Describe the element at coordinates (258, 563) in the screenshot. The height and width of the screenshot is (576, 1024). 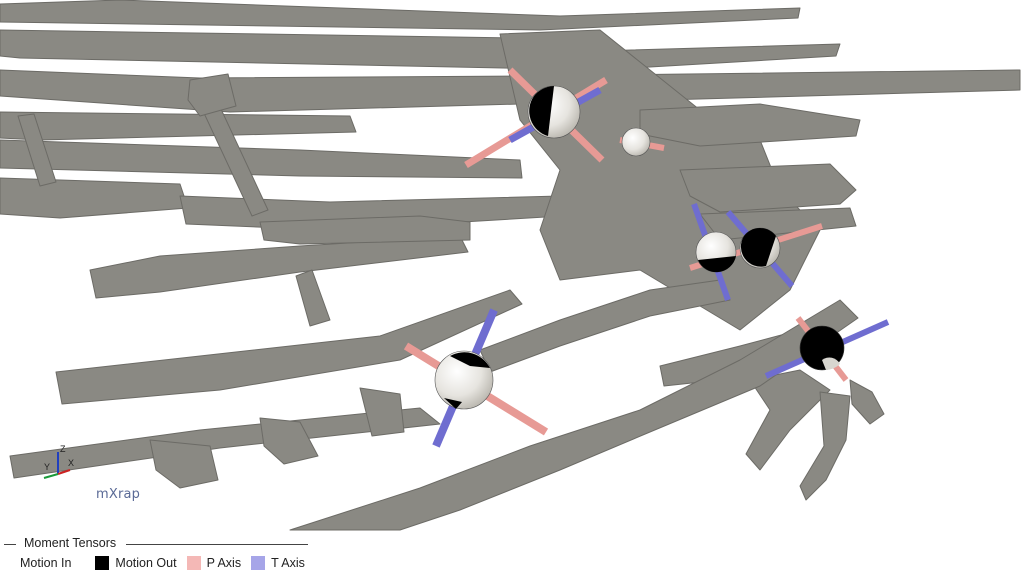
I see `t-axis-swatch` at that location.